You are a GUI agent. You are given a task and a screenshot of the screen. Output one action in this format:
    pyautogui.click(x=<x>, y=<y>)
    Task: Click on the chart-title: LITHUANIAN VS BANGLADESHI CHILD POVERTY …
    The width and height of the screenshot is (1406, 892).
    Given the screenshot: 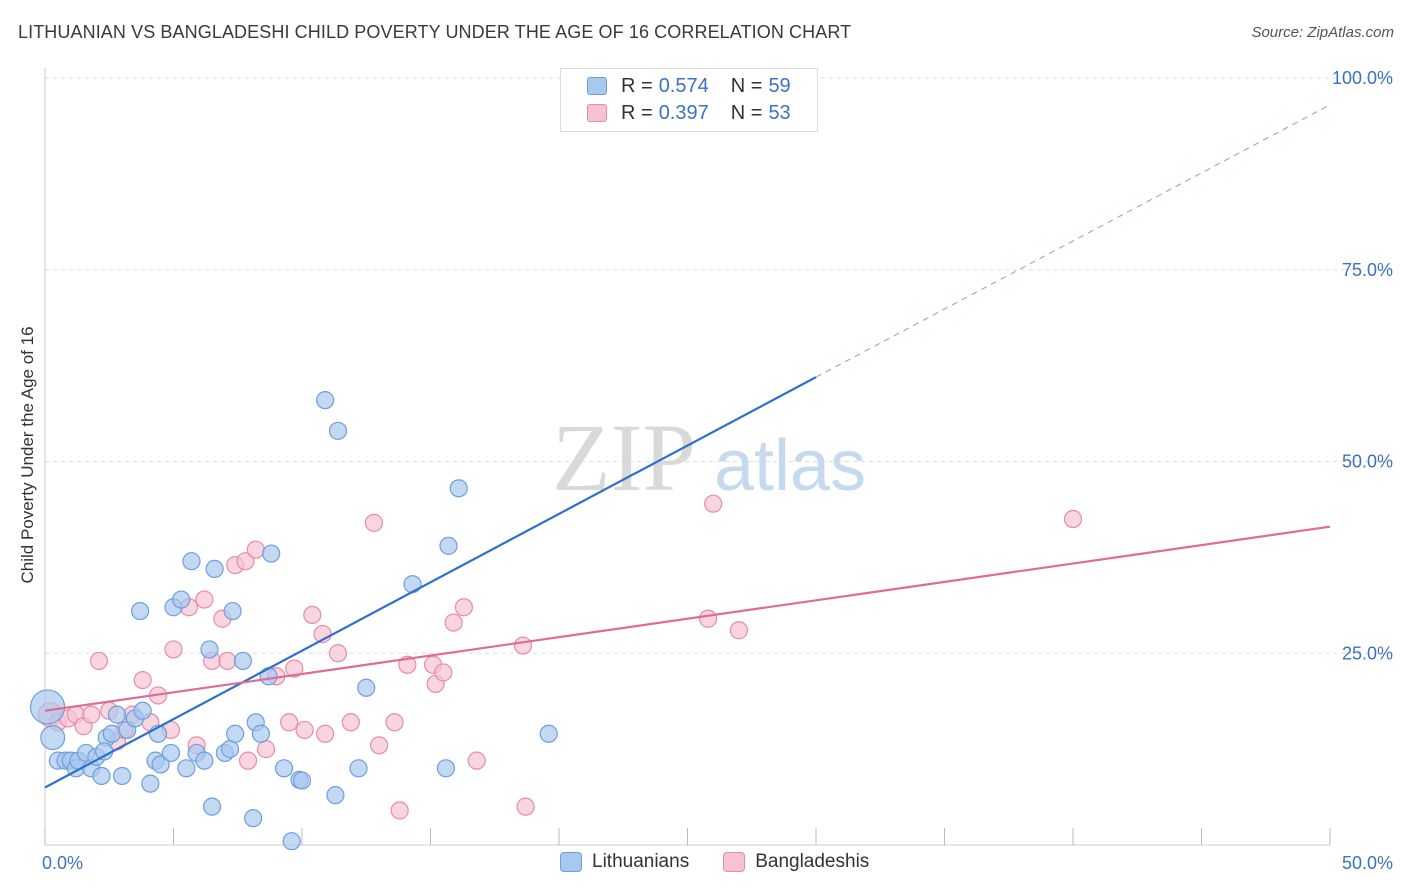 What is the action you would take?
    pyautogui.click(x=435, y=32)
    